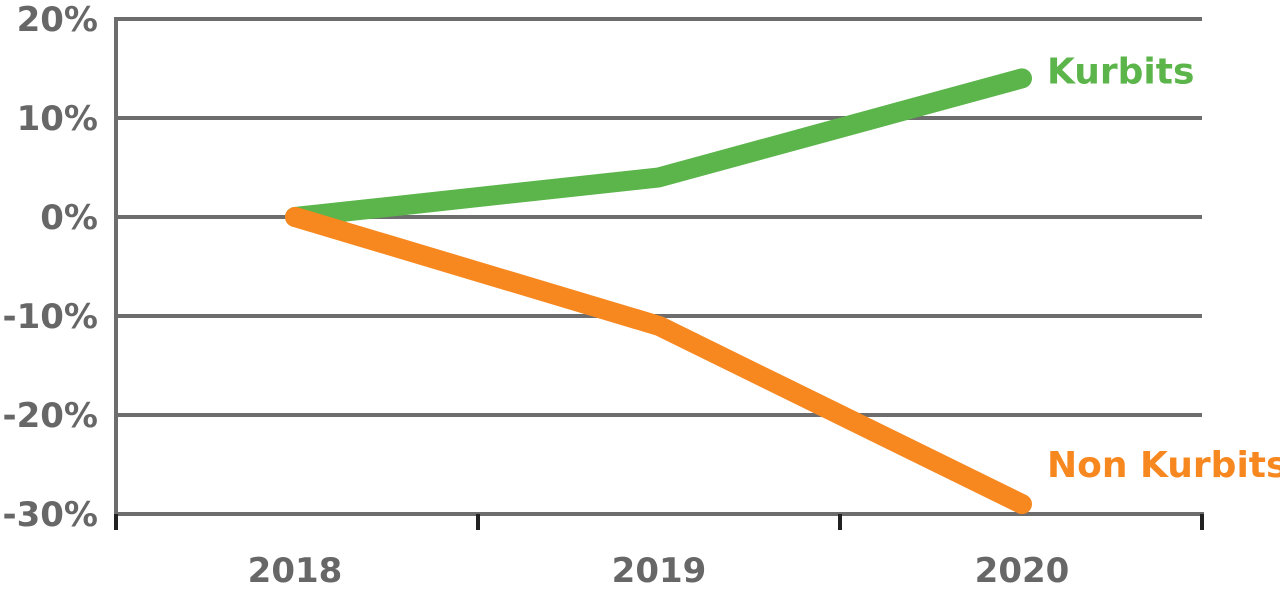 The width and height of the screenshot is (1280, 598). Describe the element at coordinates (1120, 71) in the screenshot. I see `series-label: Kurbits` at that location.